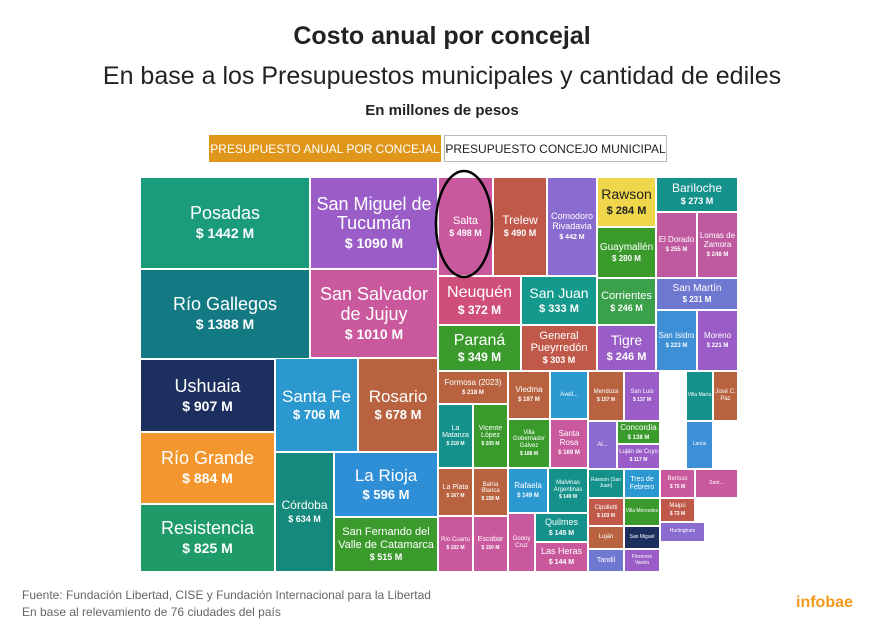 This screenshot has height=640, width=884. I want to click on tile-label: Lomas de Zamora, so click(717, 239).